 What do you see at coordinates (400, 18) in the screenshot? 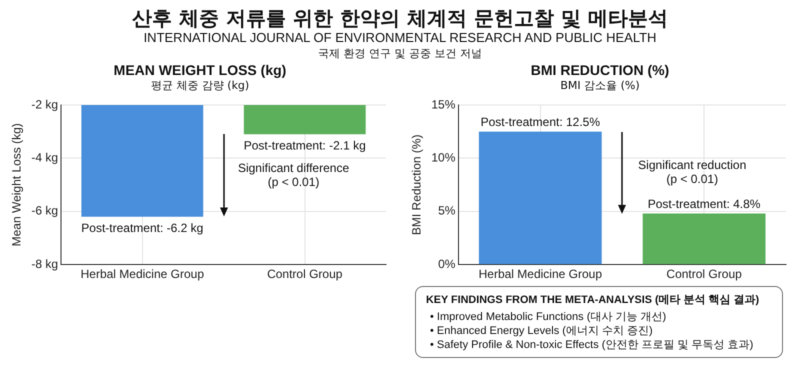
I see `text: 산후 체중 저류를 위한 한약의 체계적 문헌고찰 및 메타분석` at bounding box center [400, 18].